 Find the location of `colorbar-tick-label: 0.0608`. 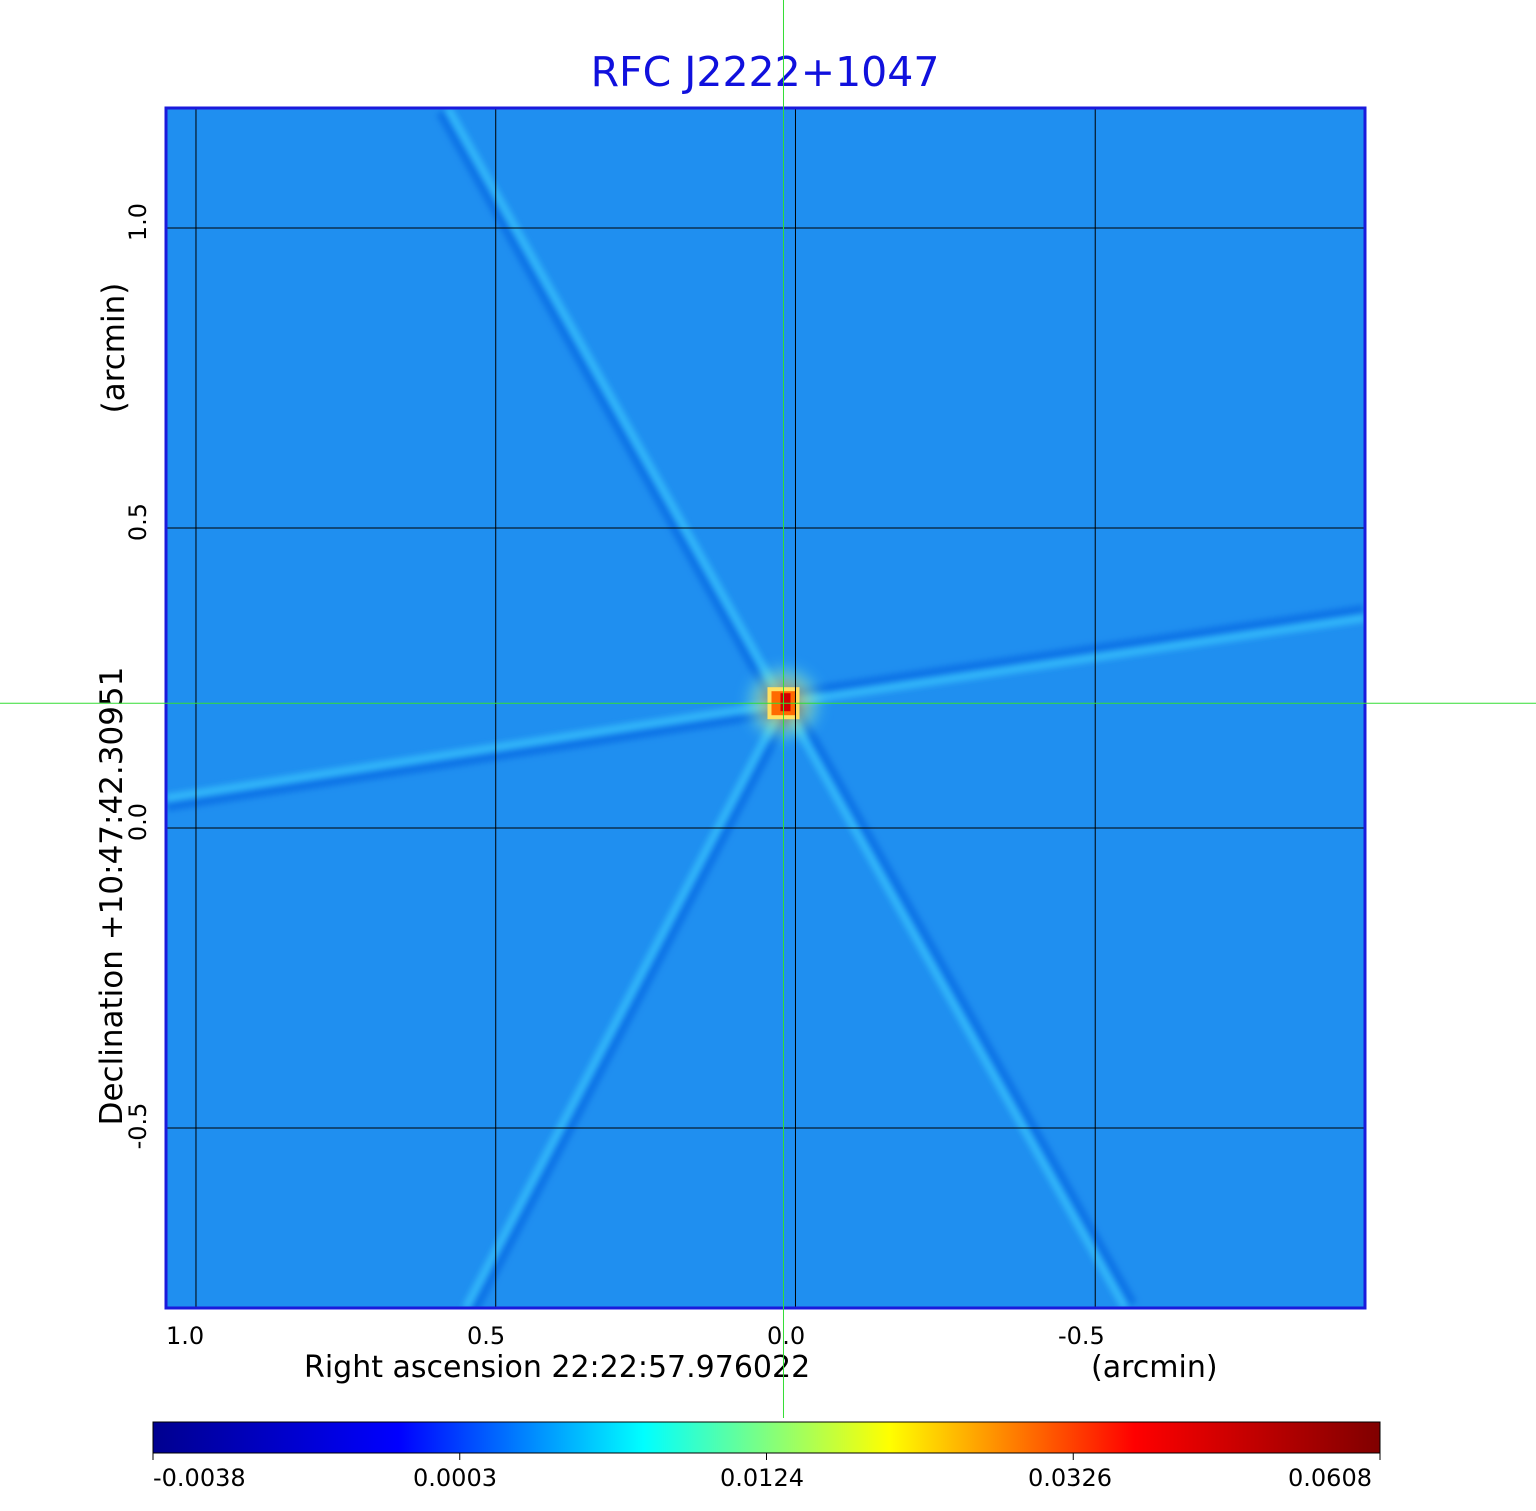

colorbar-tick-label: 0.0608 is located at coordinates (1330, 1478).